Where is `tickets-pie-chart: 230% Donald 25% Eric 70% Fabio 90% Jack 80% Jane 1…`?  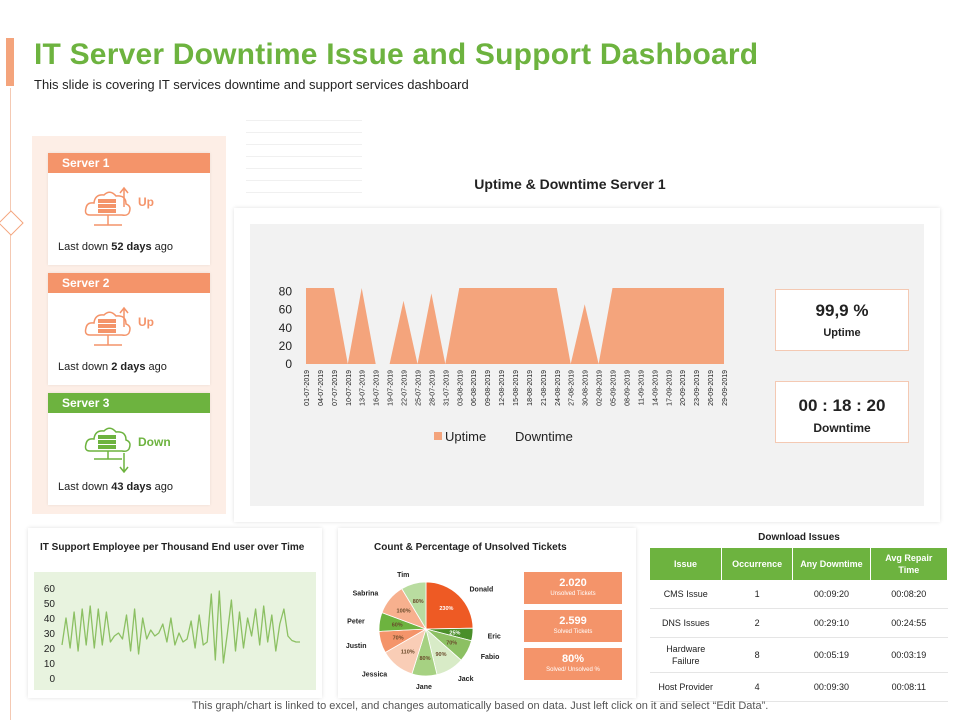
tickets-pie-chart: 230% Donald 25% Eric 70% Fabio 90% Jack 80% Jane 1… is located at coordinates (430, 631).